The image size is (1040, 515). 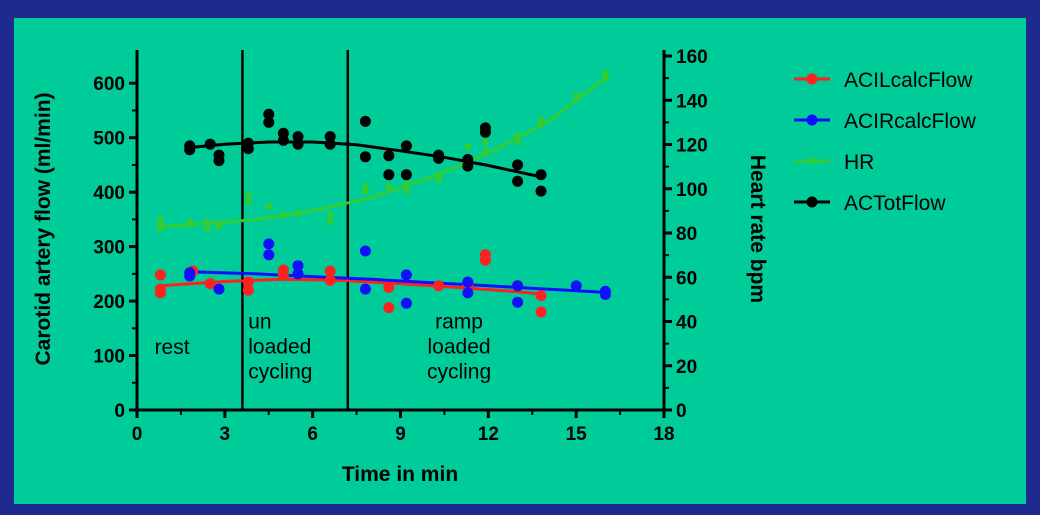 I want to click on legend-label-hr: HR, so click(x=859, y=162).